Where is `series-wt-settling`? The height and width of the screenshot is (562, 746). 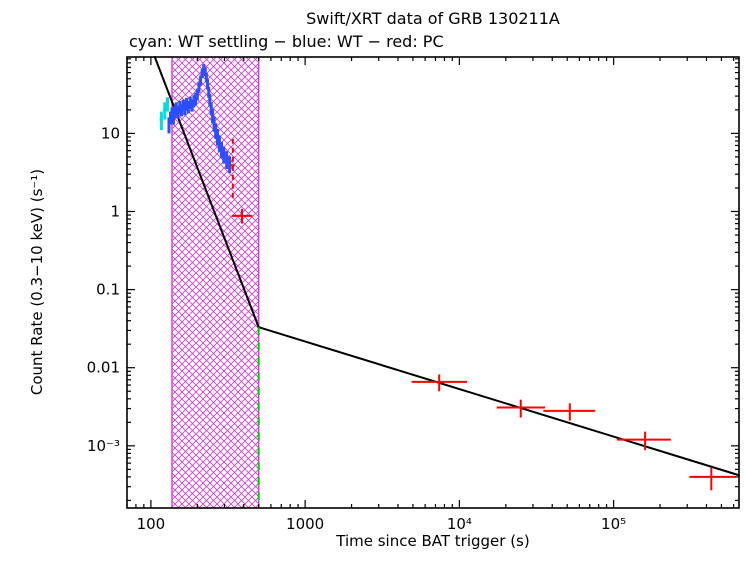 series-wt-settling is located at coordinates (164, 114).